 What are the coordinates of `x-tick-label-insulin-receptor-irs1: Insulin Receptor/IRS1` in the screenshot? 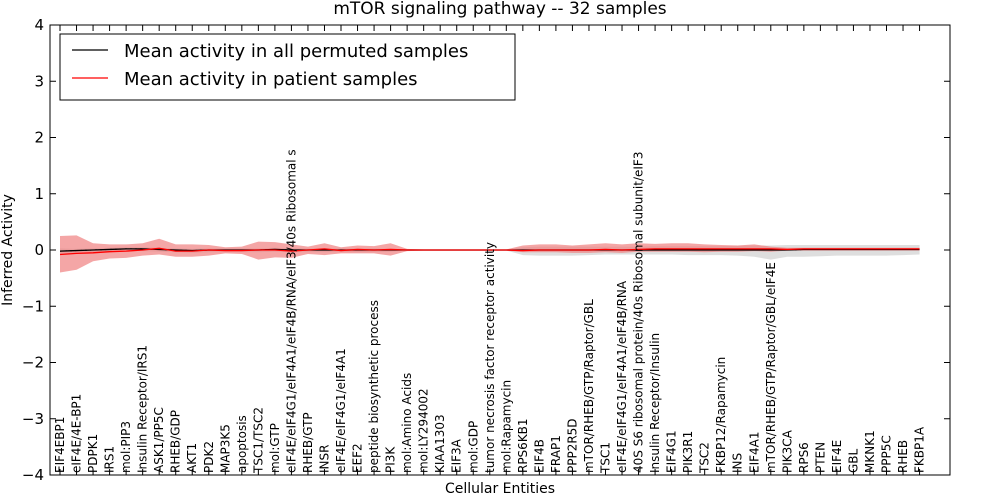 It's located at (143, 409).